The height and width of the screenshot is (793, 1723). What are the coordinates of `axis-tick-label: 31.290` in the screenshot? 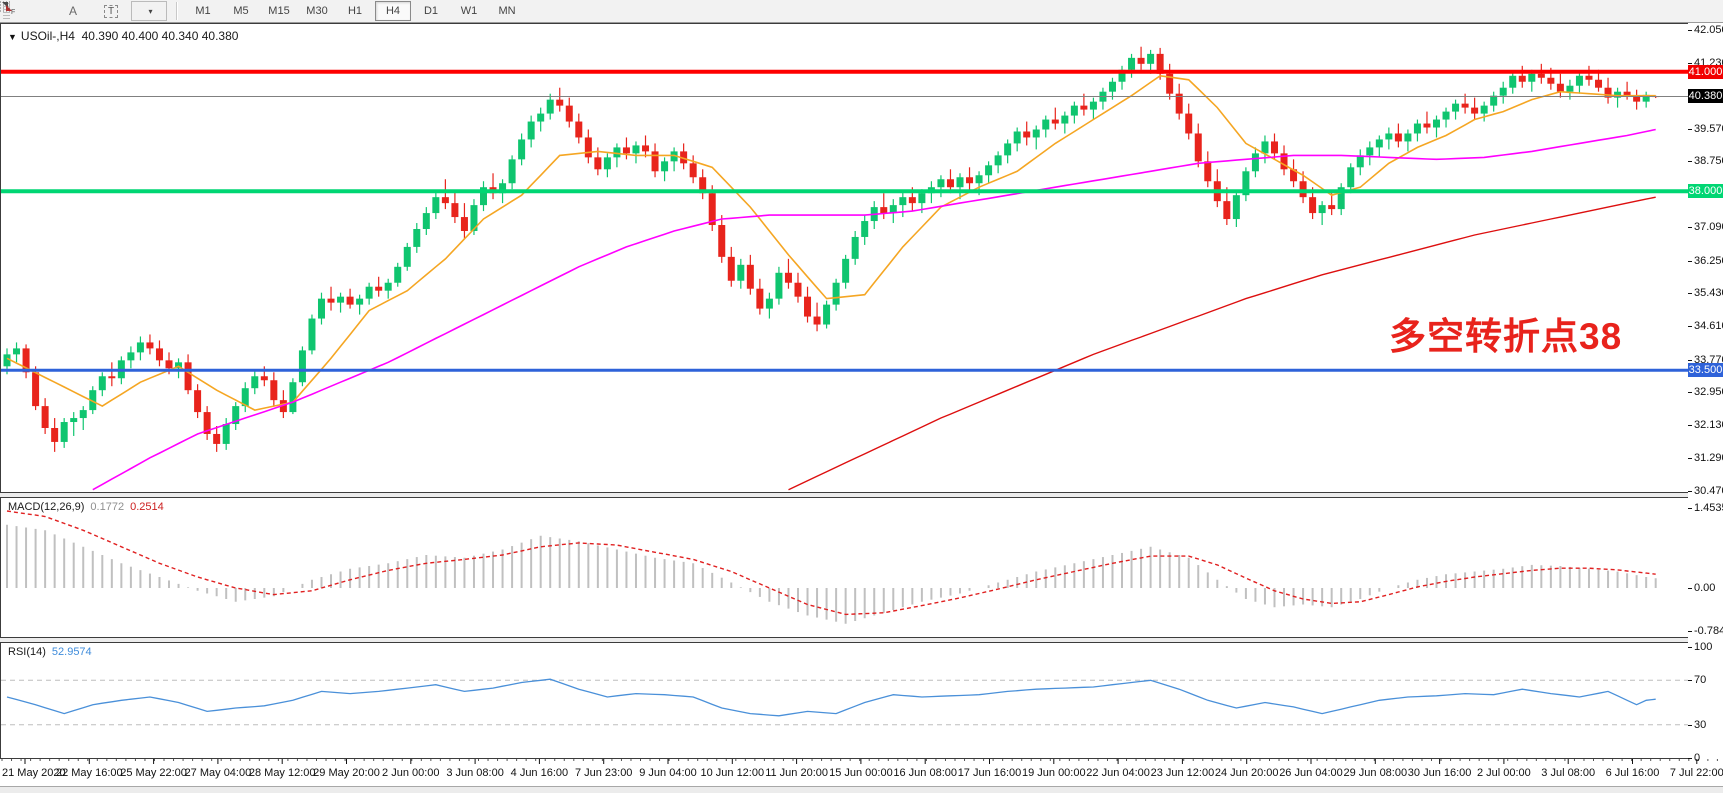 It's located at (1708, 458).